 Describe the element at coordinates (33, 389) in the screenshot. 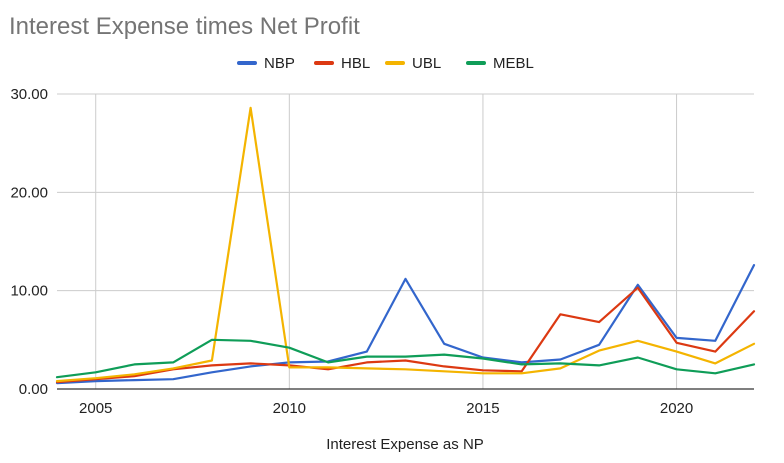

I see `y-tick-label: 0.00` at that location.